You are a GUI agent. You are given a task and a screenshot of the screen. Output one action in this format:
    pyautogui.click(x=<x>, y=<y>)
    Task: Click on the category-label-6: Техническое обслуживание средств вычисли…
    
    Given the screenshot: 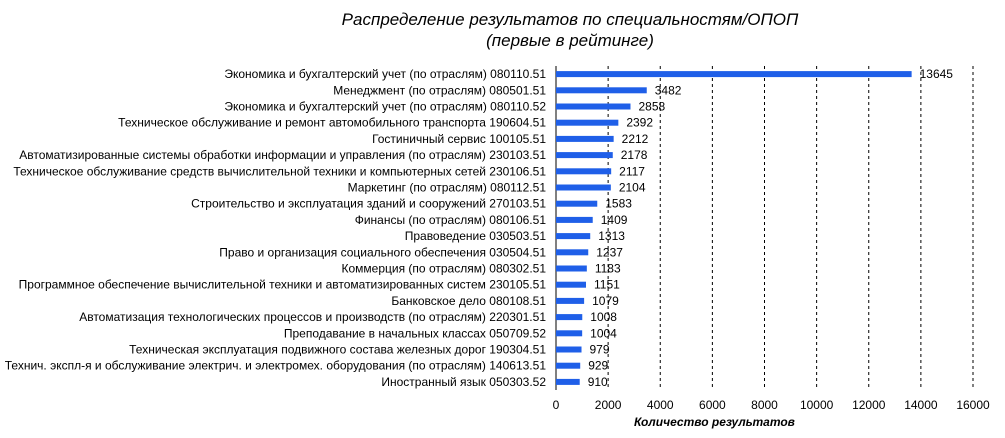 What is the action you would take?
    pyautogui.click(x=279, y=171)
    